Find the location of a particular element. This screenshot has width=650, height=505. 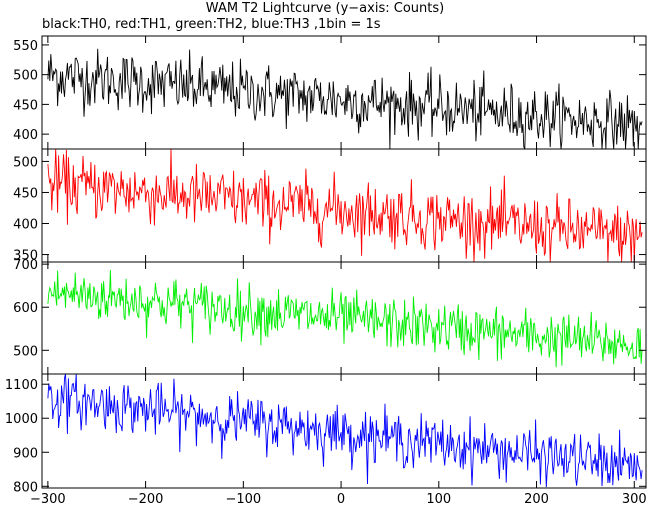

y-tick-label: 350 is located at coordinates (25, 256).